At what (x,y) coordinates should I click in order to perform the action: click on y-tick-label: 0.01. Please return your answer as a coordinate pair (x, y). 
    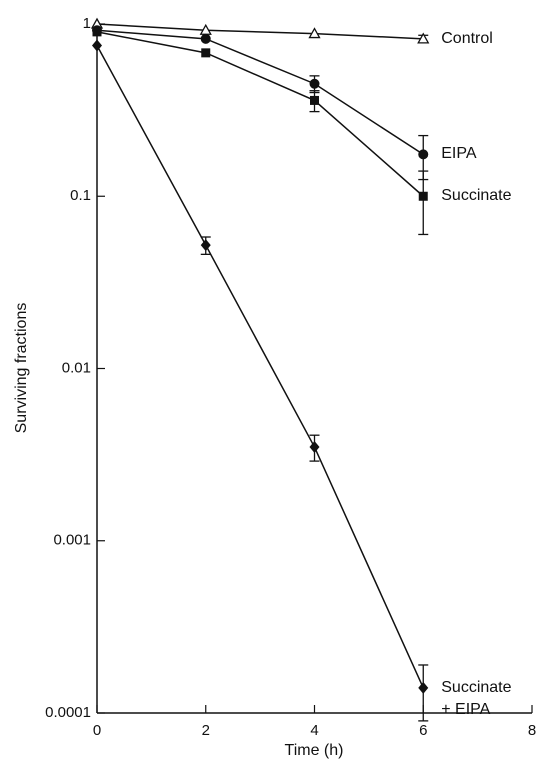
    Looking at the image, I should click on (76, 367).